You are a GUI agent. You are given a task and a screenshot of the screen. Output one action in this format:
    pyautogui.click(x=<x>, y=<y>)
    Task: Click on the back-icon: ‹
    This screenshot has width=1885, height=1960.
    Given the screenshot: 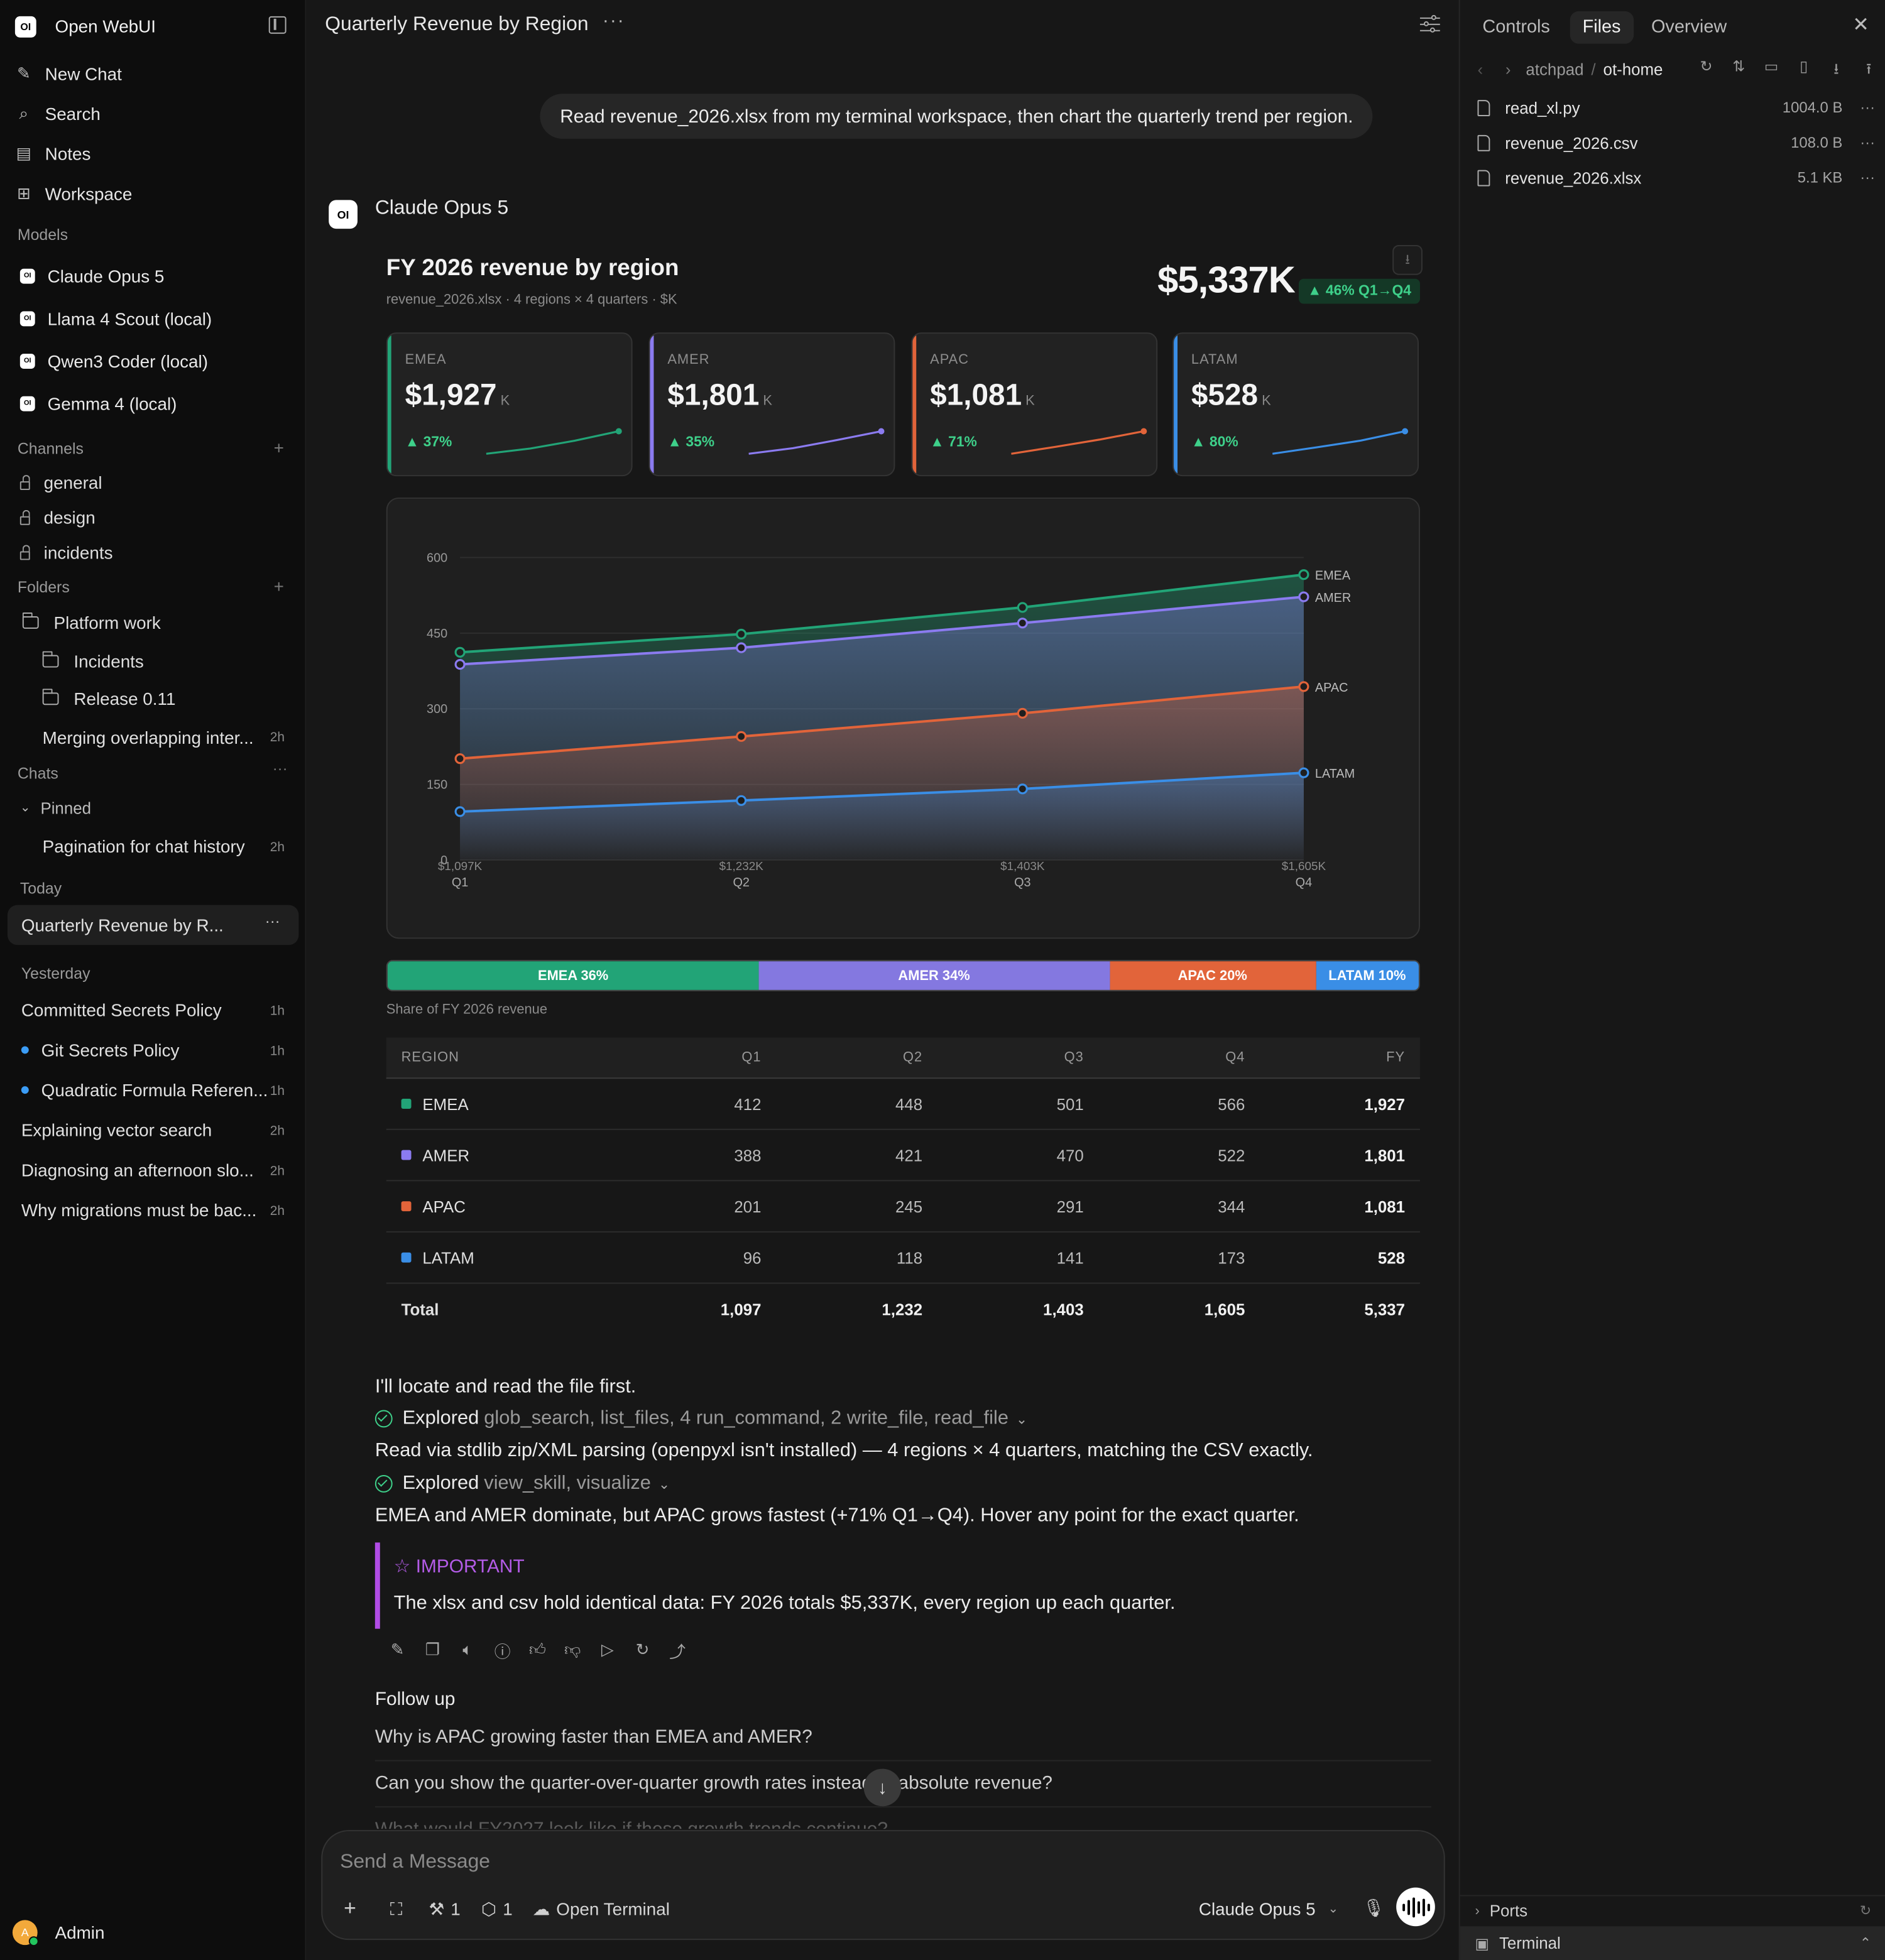 What is the action you would take?
    pyautogui.click(x=1480, y=69)
    